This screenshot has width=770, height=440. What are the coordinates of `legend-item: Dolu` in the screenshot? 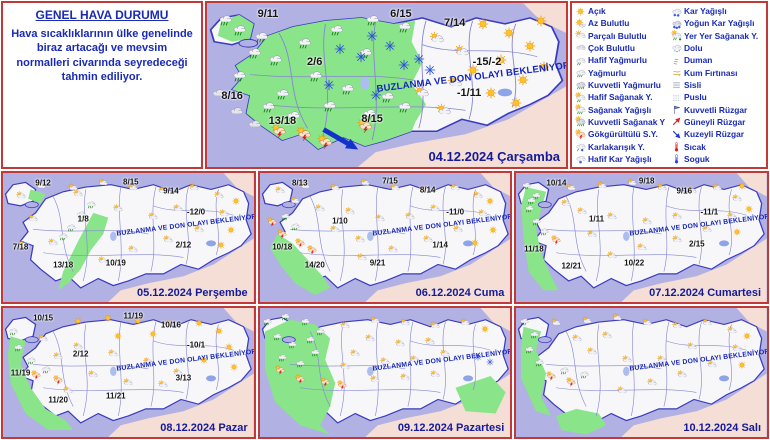 It's located at (718, 48).